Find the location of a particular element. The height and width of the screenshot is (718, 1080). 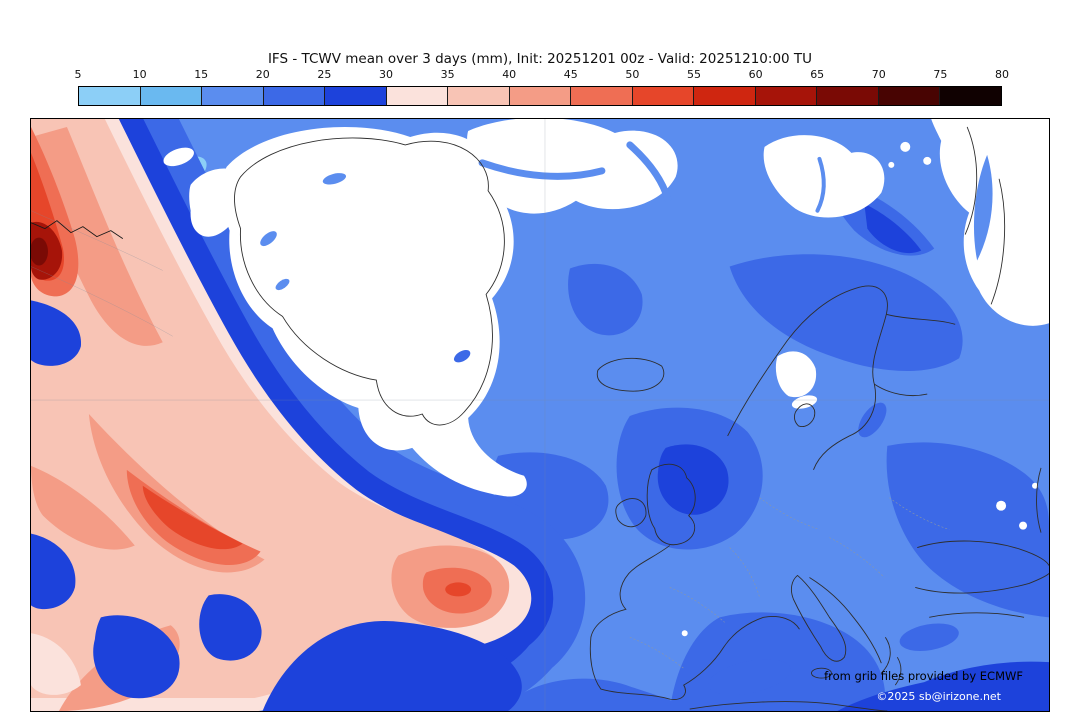

colorbar-tick-label: 25 is located at coordinates (324, 74).